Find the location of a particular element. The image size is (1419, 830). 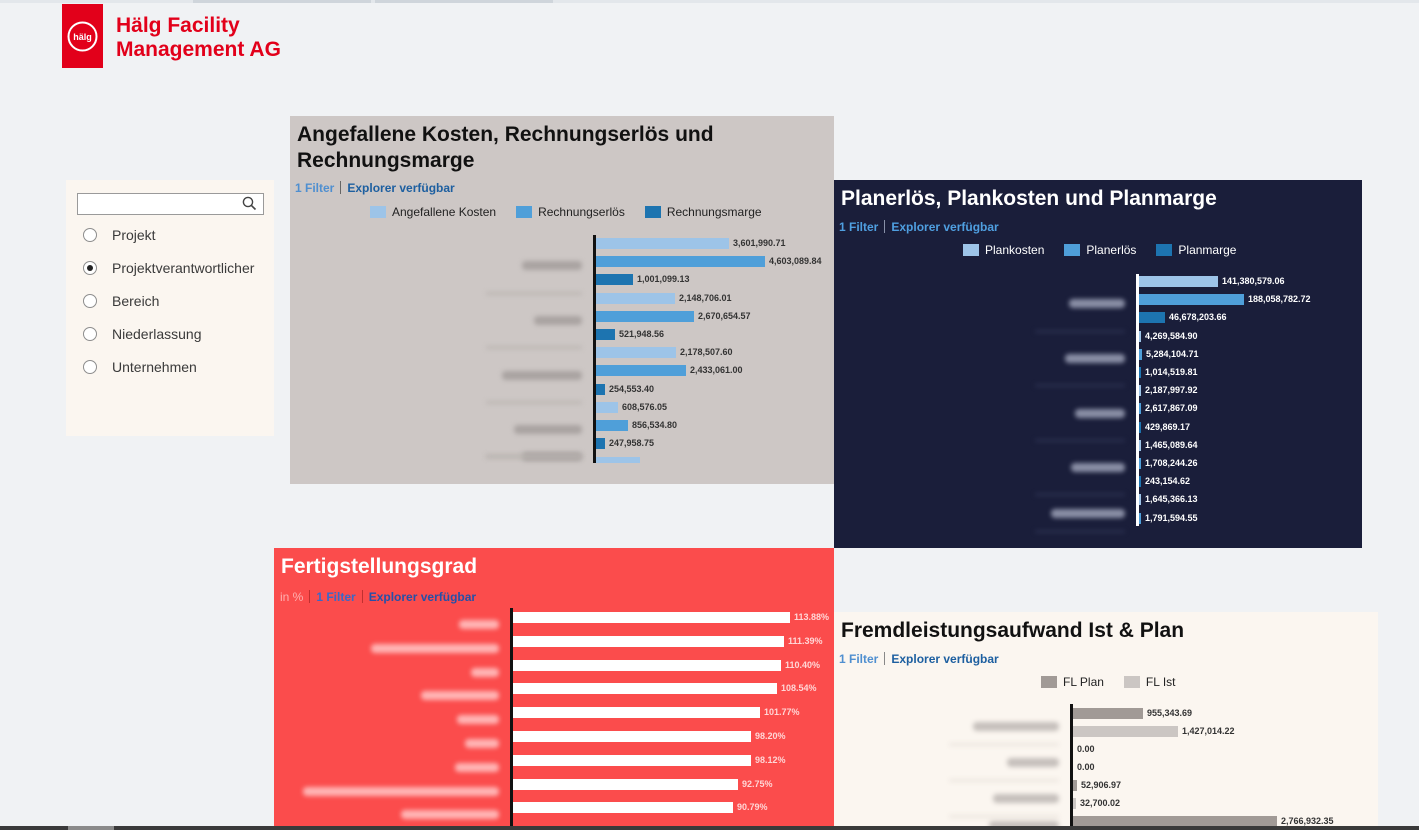

legend-item: FL Ist is located at coordinates (1149, 682).